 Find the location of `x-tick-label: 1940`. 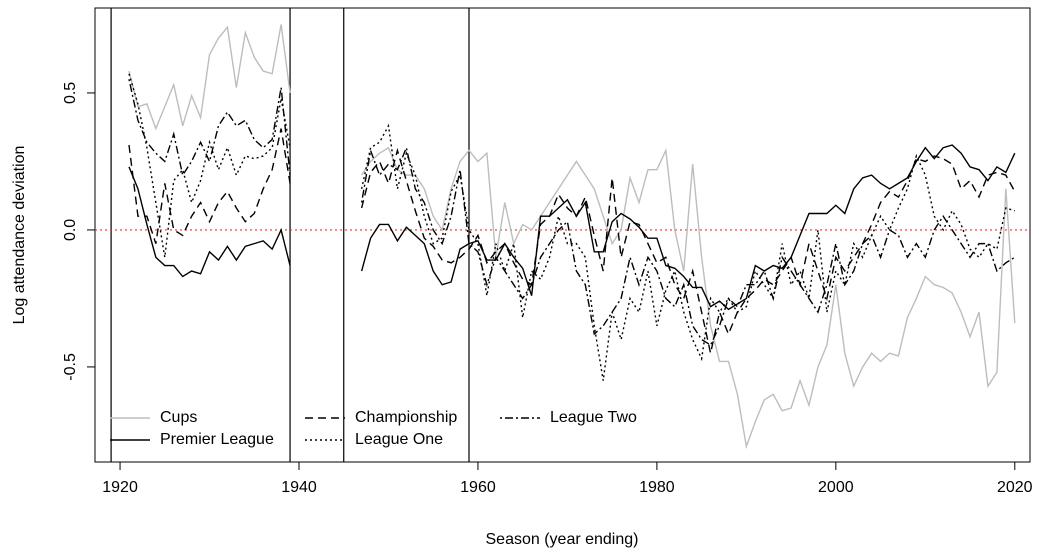

x-tick-label: 1940 is located at coordinates (299, 487).